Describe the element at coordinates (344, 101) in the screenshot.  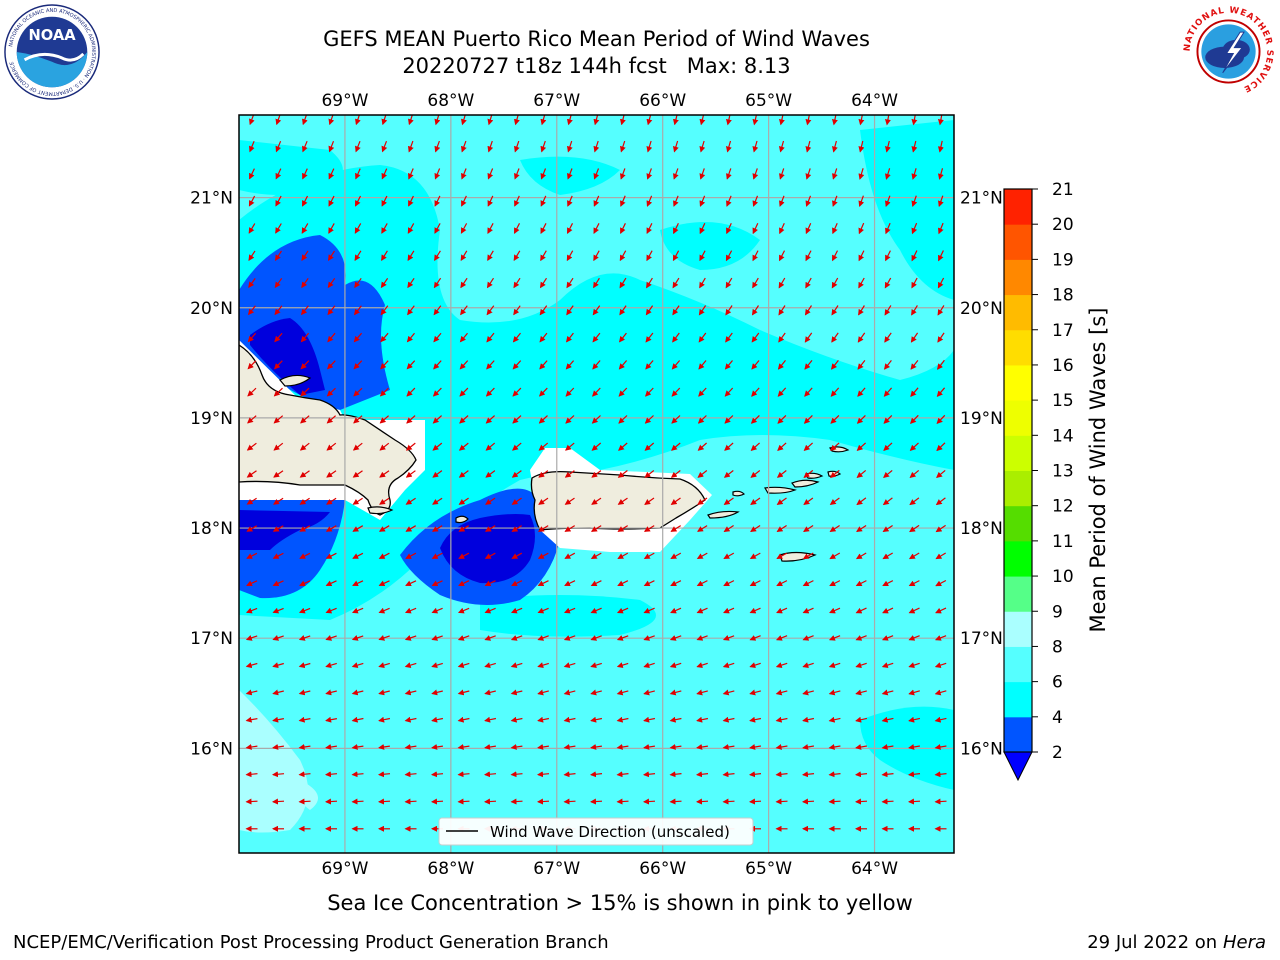
I see `lon-tick-label: 69°W` at that location.